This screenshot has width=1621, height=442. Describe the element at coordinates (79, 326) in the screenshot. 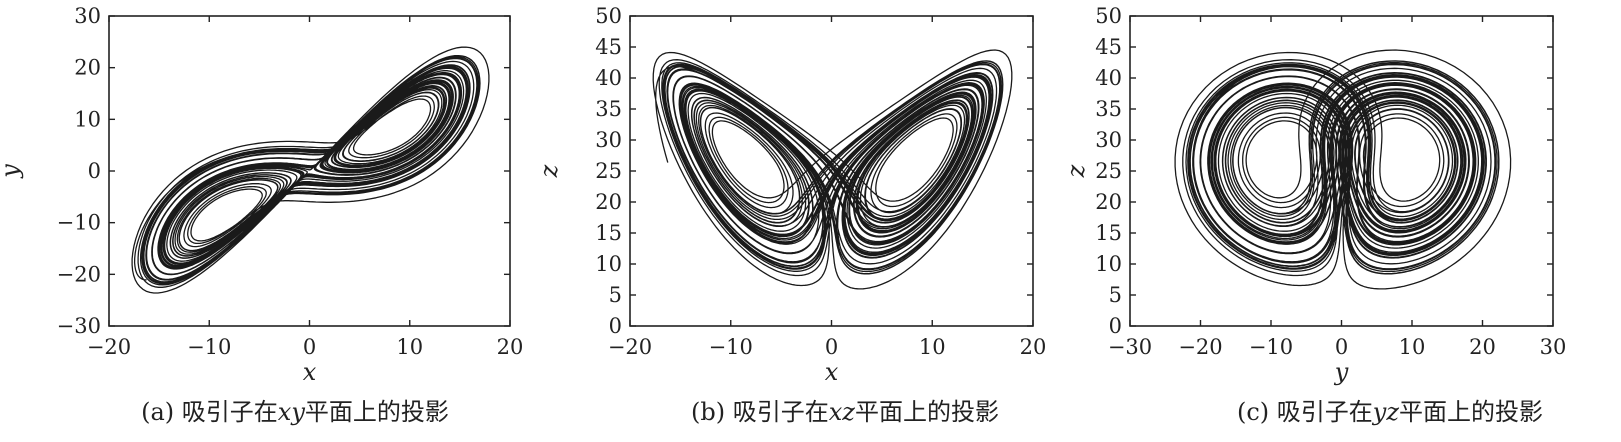

I see `y-tick-label-a: −30` at that location.